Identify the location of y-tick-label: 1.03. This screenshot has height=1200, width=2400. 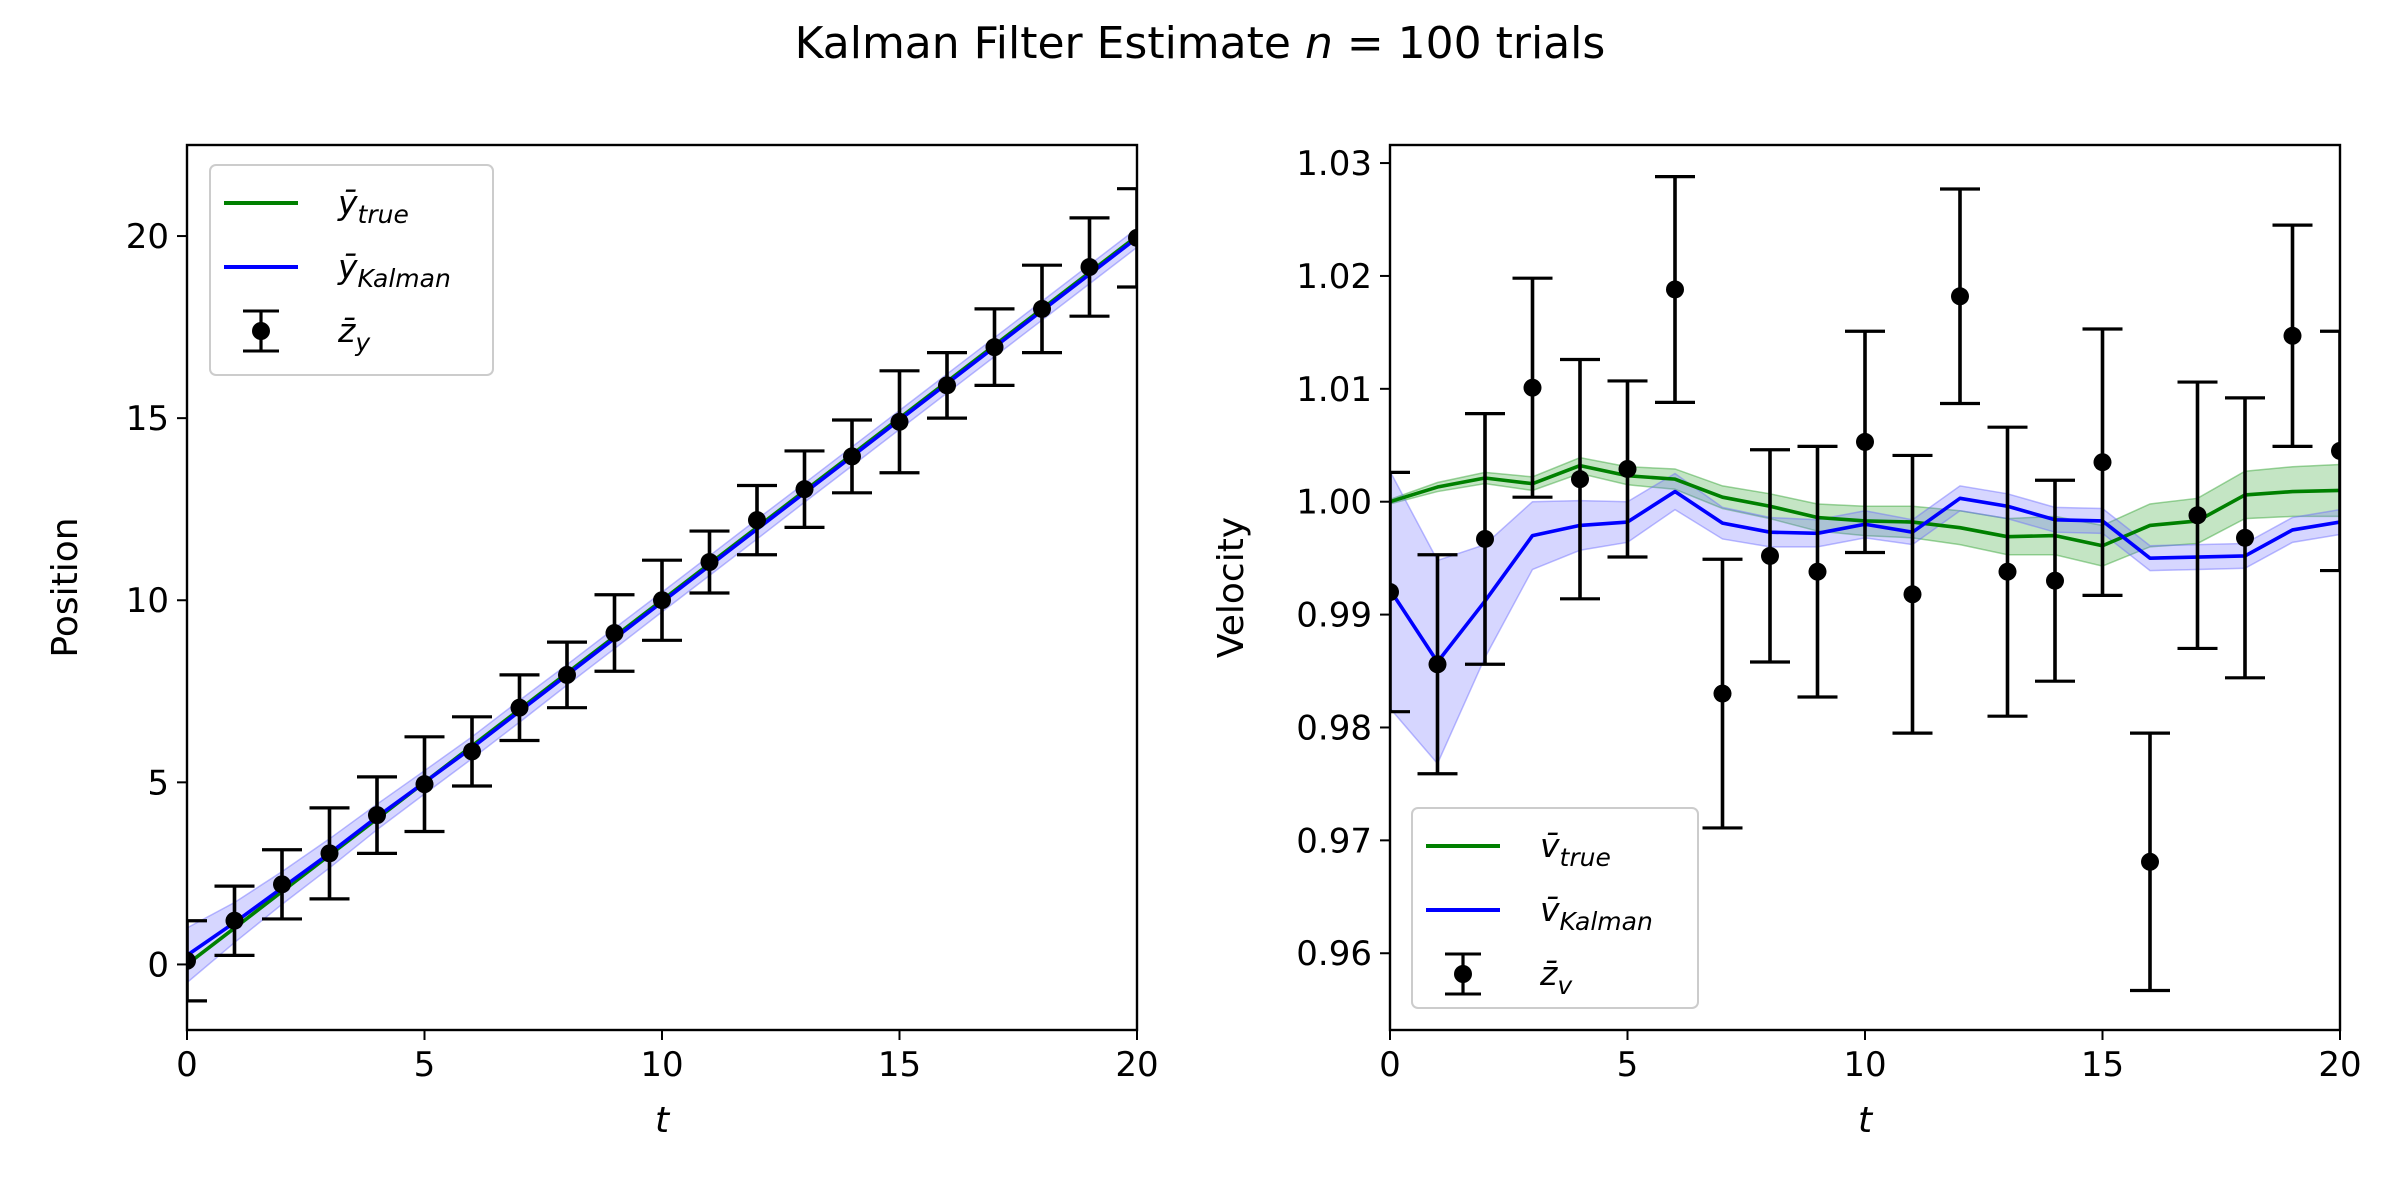
(1334, 164).